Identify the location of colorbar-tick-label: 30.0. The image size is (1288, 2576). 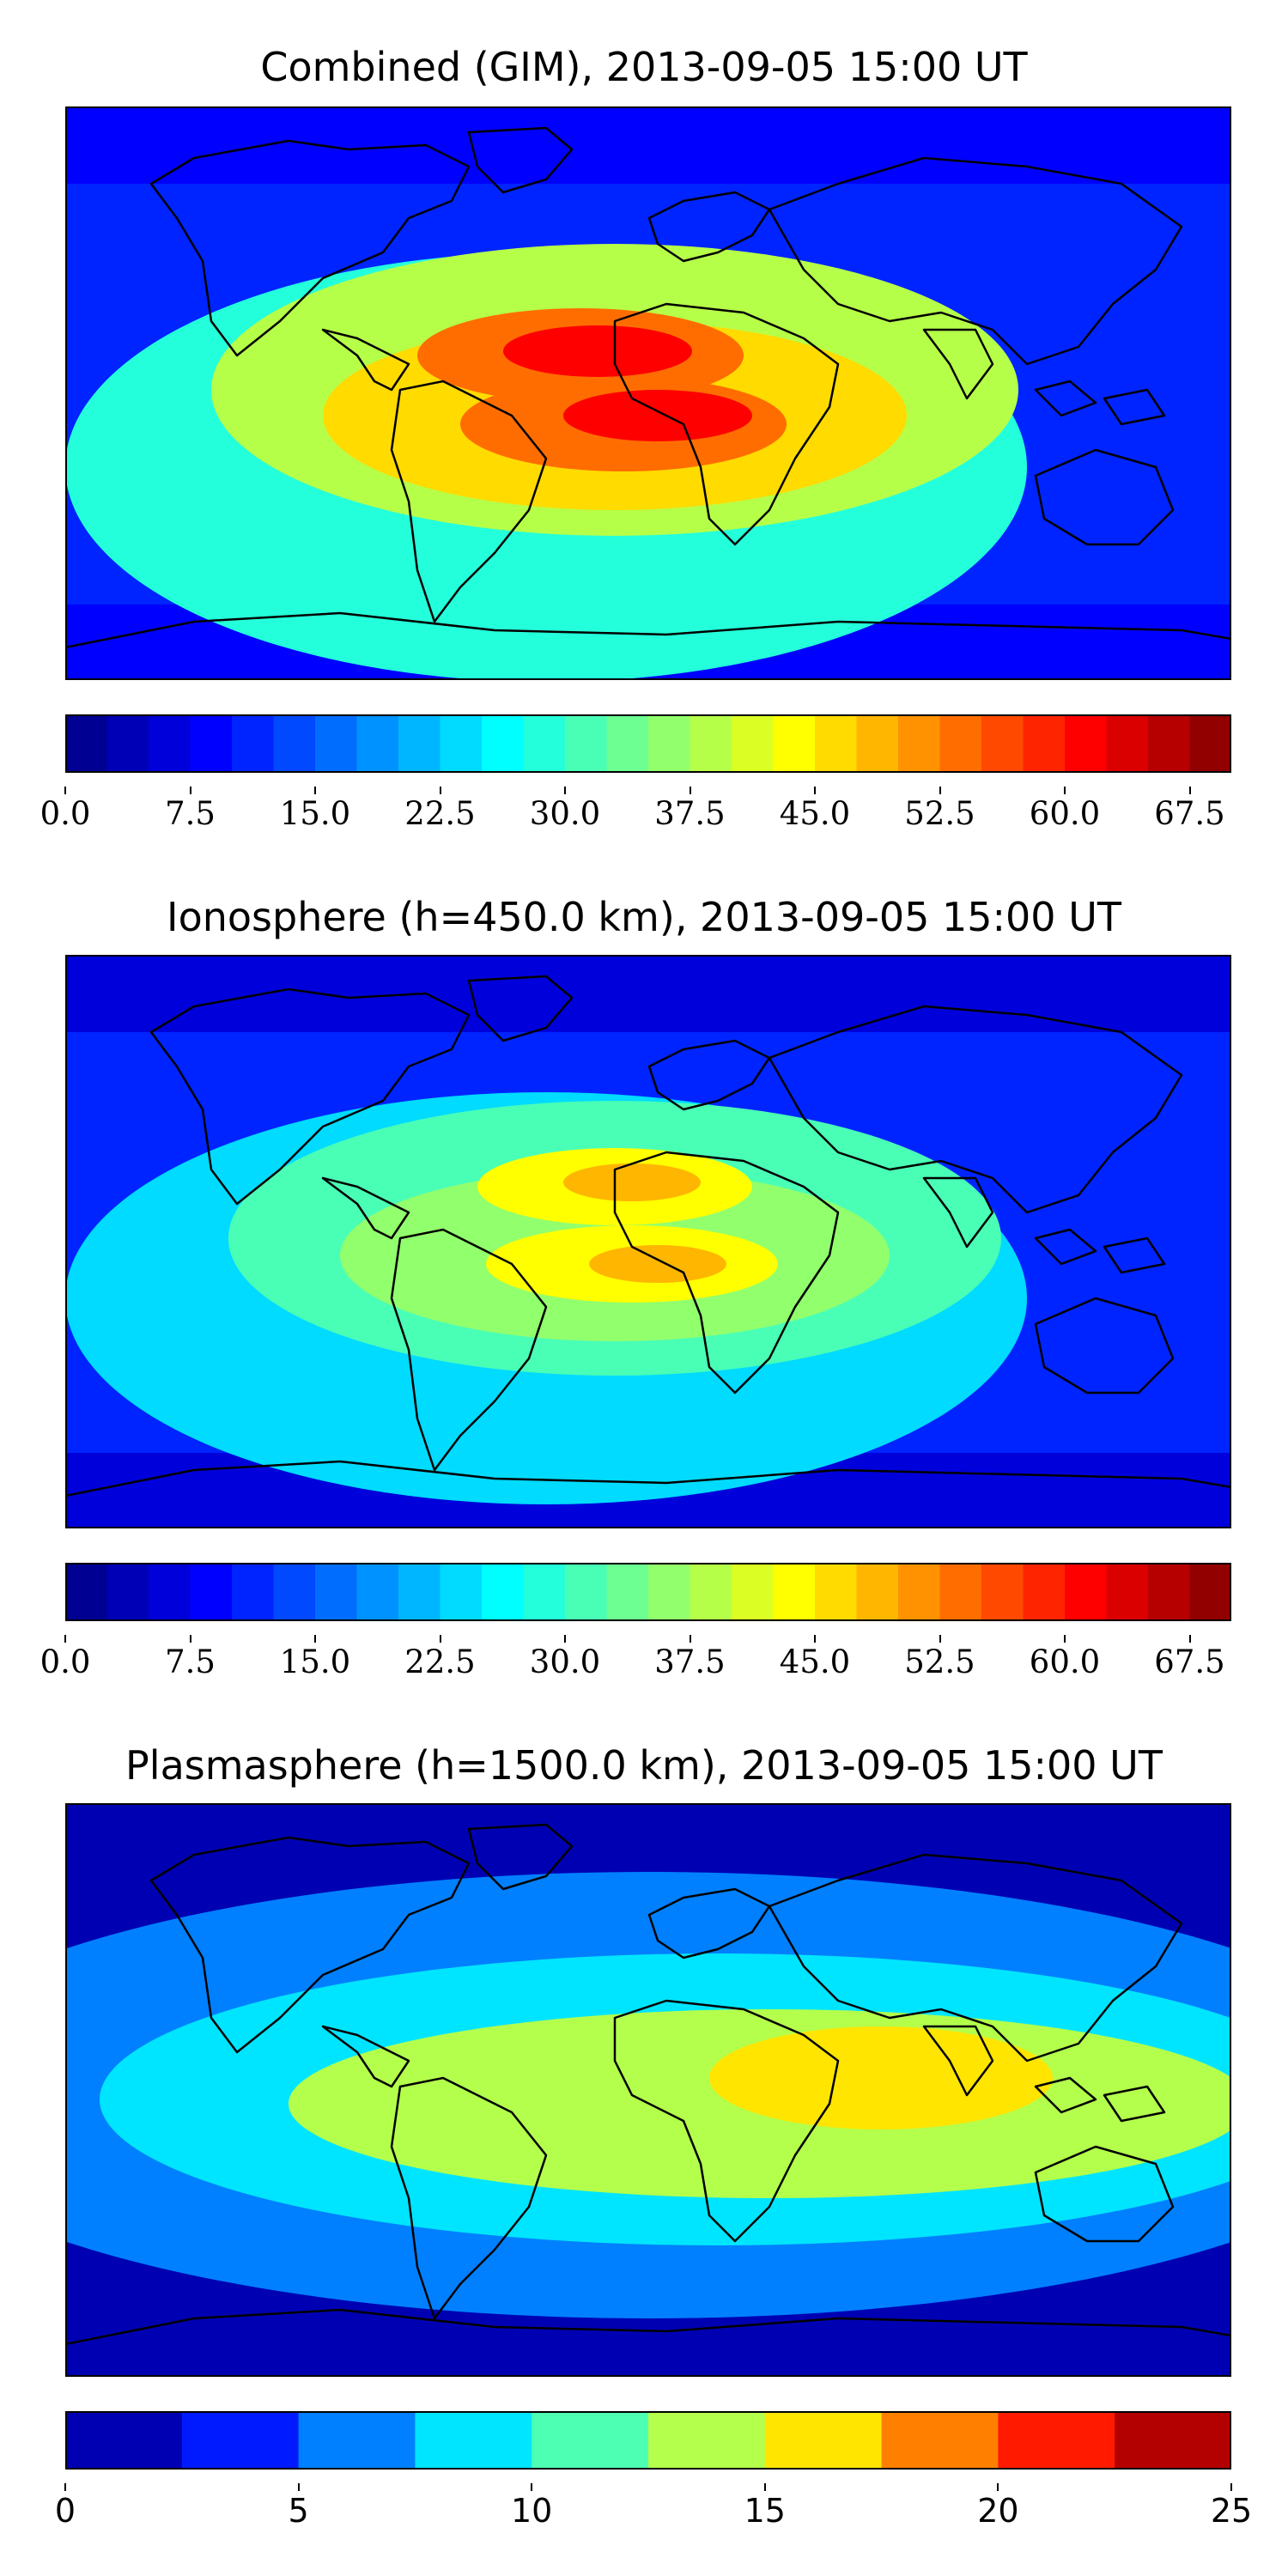
(565, 813).